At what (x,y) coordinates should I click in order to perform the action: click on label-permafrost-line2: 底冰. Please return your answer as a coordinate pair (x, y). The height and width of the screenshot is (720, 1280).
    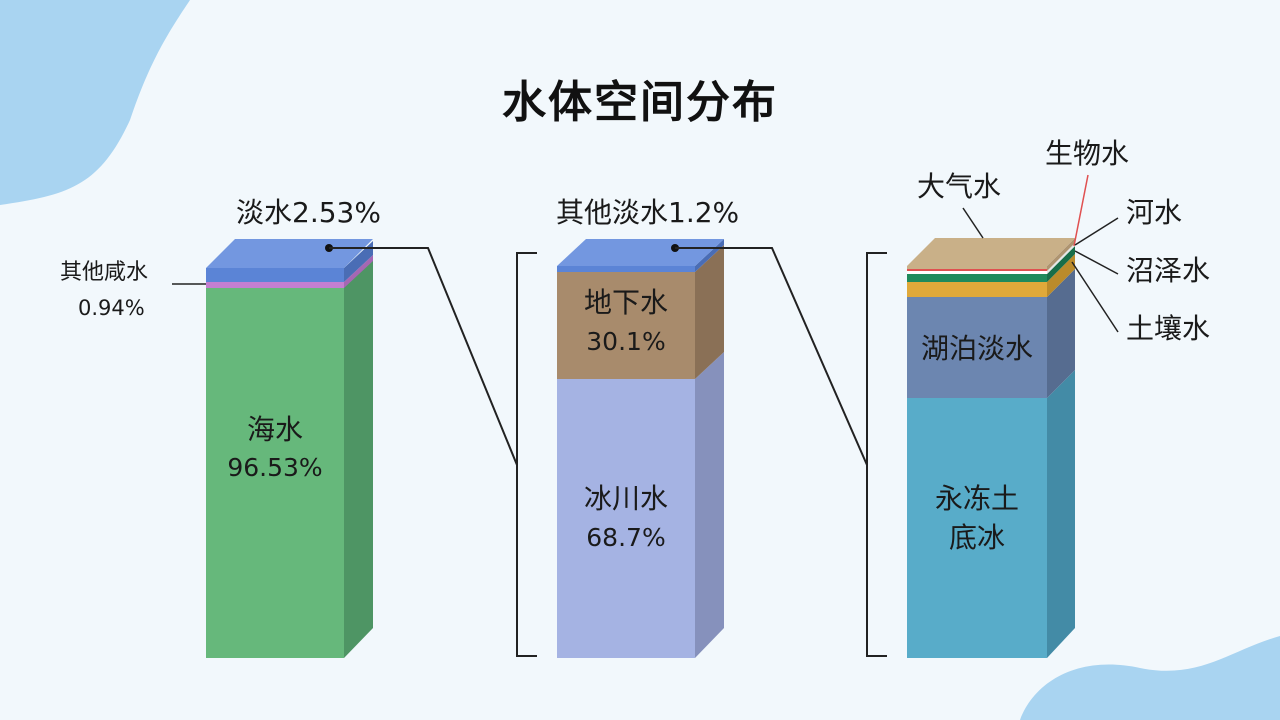
    Looking at the image, I should click on (976, 537).